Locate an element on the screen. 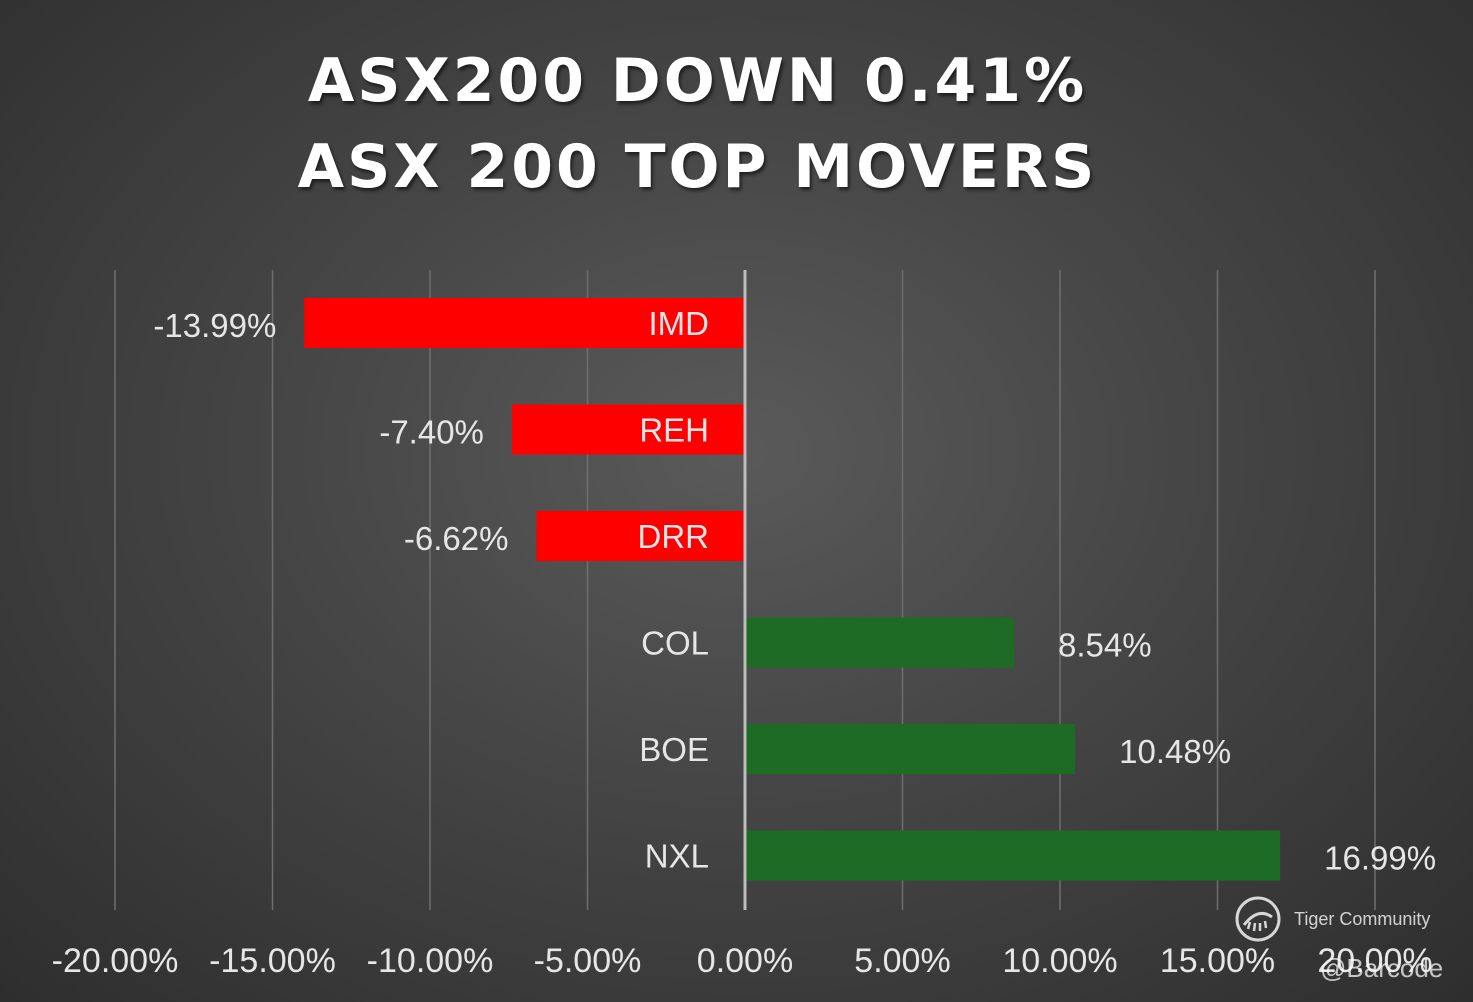 Image resolution: width=1473 pixels, height=1002 pixels. x-tick-label: -15.00% is located at coordinates (272, 961).